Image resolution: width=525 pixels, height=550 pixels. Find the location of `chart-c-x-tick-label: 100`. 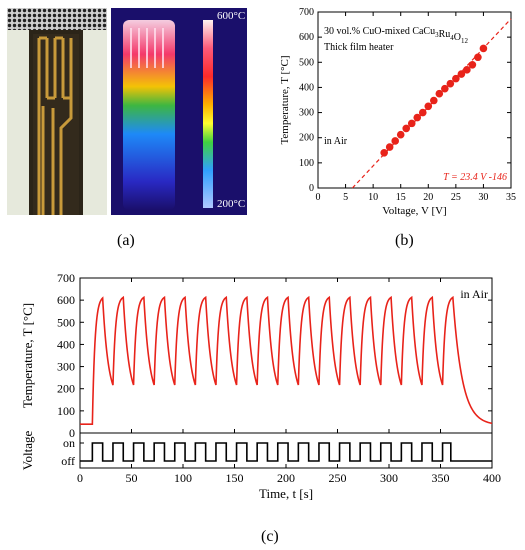

chart-c-x-tick-label: 100 is located at coordinates (183, 478).